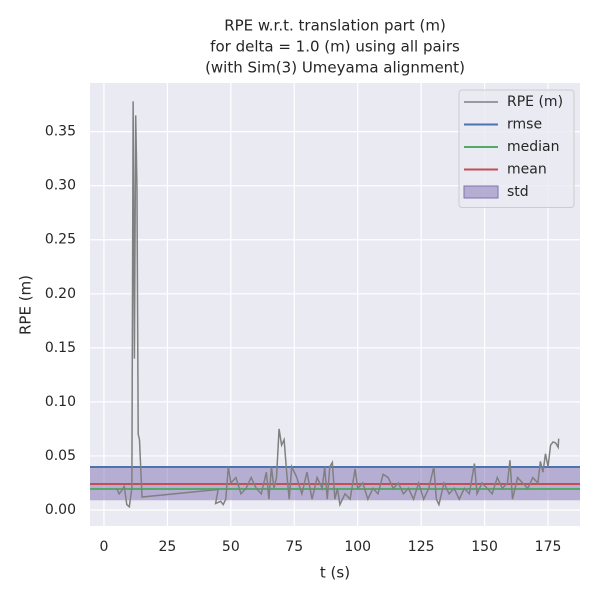 The width and height of the screenshot is (600, 600). Describe the element at coordinates (60, 294) in the screenshot. I see `y-tick-label: 0.20` at that location.